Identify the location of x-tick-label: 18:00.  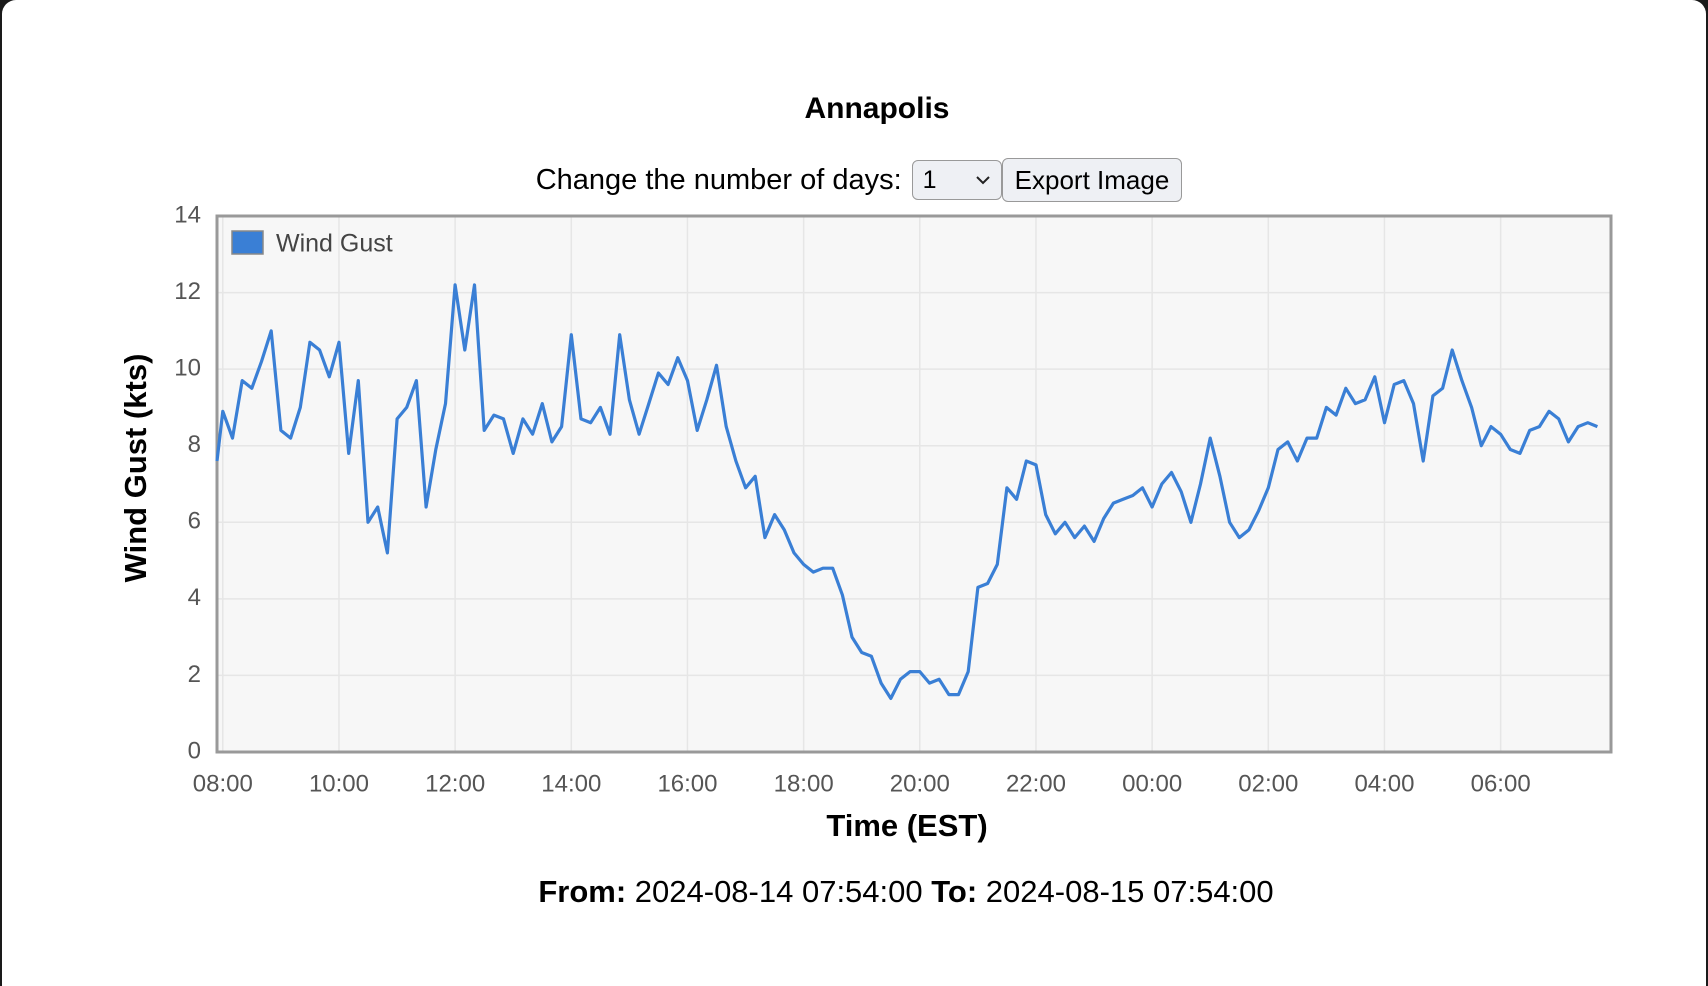
(804, 783).